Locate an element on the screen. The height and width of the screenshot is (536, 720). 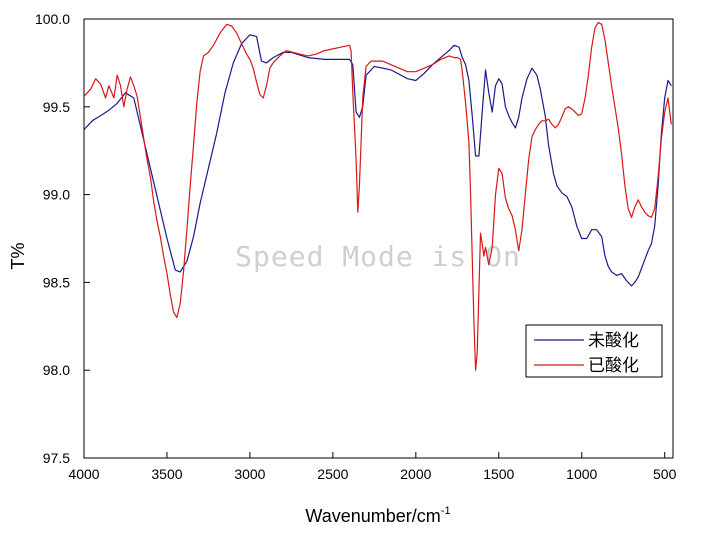
x-tick-label: 1000 is located at coordinates (581, 474).